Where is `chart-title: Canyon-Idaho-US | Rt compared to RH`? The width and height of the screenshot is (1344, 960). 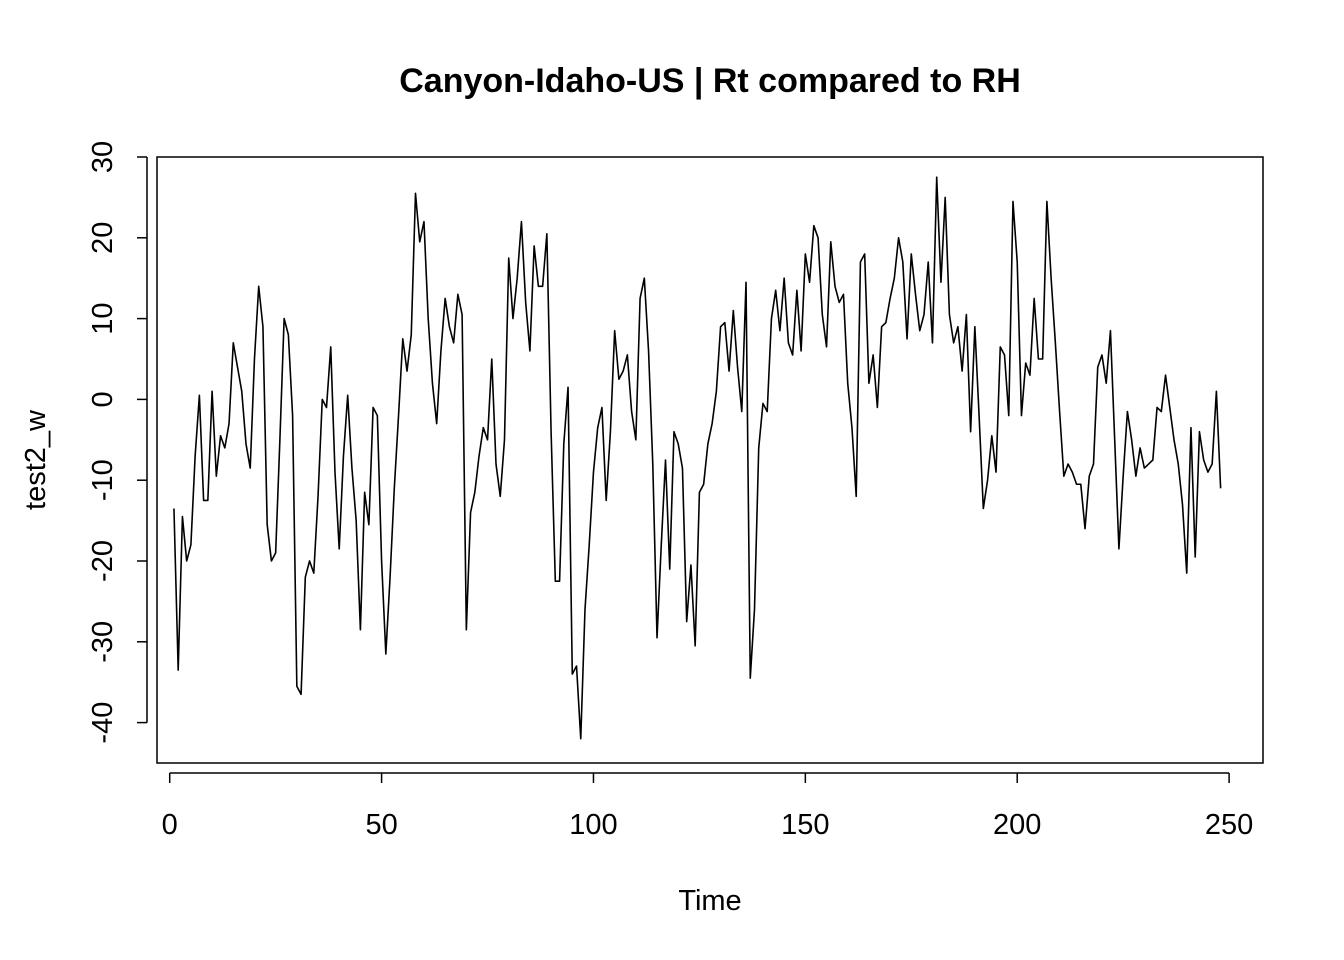
chart-title: Canyon-Idaho-US | Rt compared to RH is located at coordinates (710, 81).